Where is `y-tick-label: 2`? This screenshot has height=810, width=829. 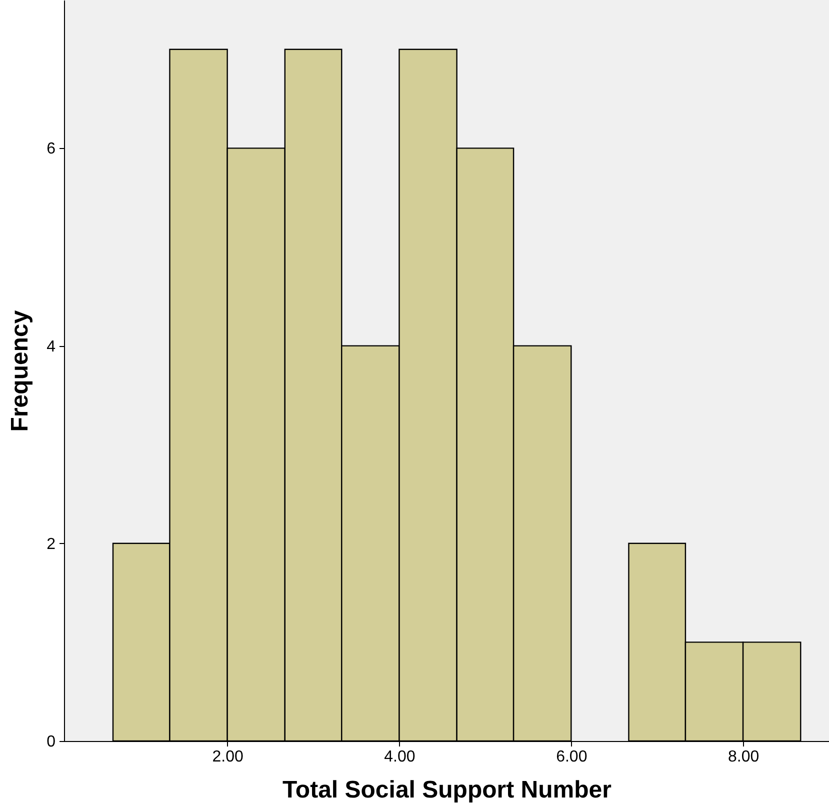
y-tick-label: 2 is located at coordinates (51, 544).